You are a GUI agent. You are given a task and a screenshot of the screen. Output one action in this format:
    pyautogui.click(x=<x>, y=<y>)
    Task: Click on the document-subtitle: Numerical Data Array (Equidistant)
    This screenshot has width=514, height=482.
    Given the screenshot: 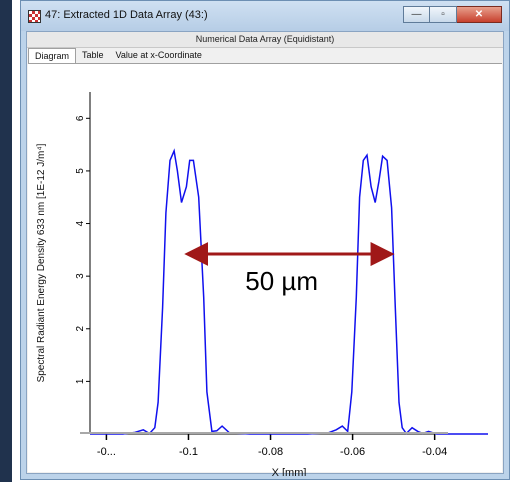 What is the action you would take?
    pyautogui.click(x=265, y=40)
    